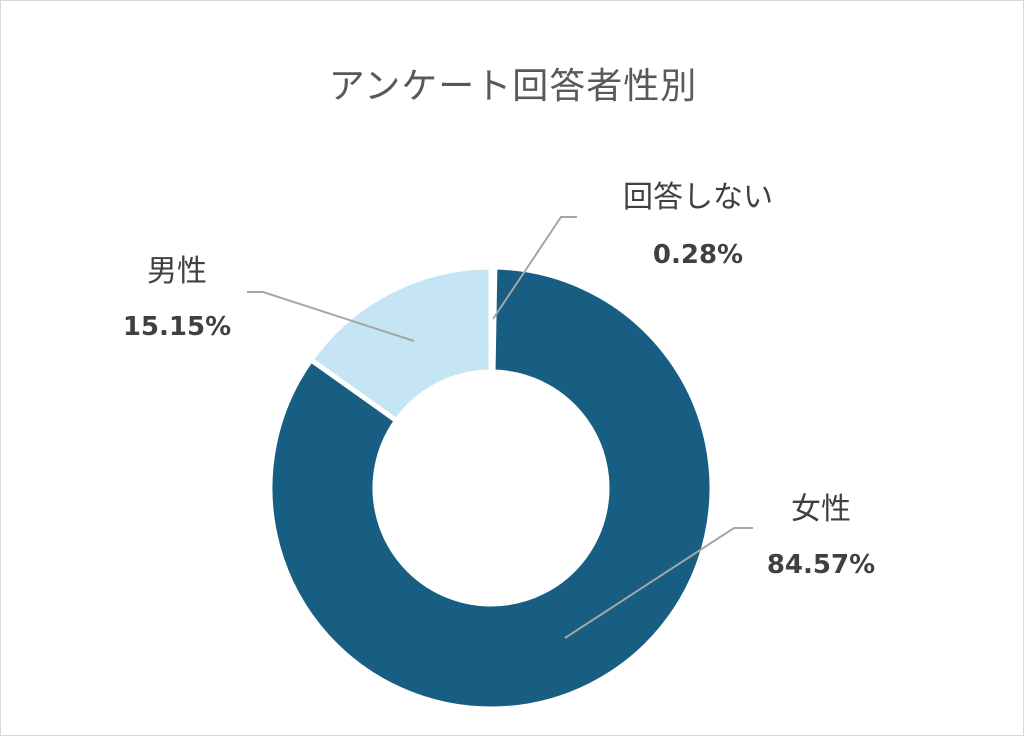 The image size is (1024, 737). Describe the element at coordinates (821, 509) in the screenshot. I see `slice-label-female: 女性` at that location.